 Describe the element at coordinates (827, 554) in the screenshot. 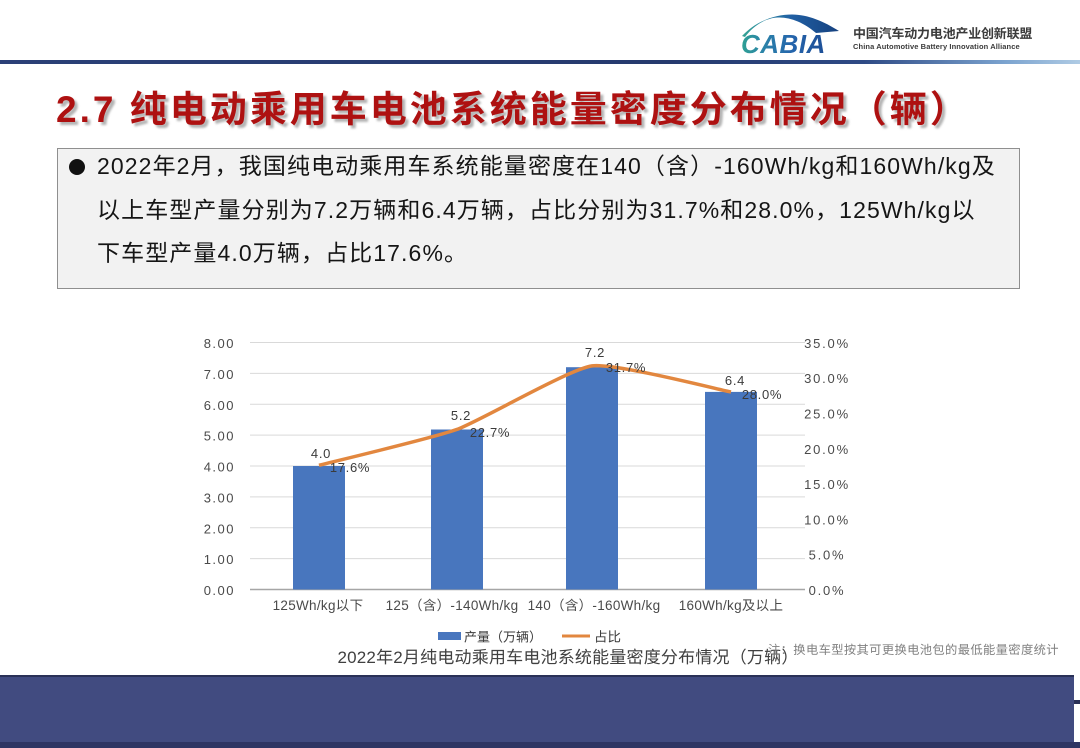

I see `svg-text: 5.0%` at that location.